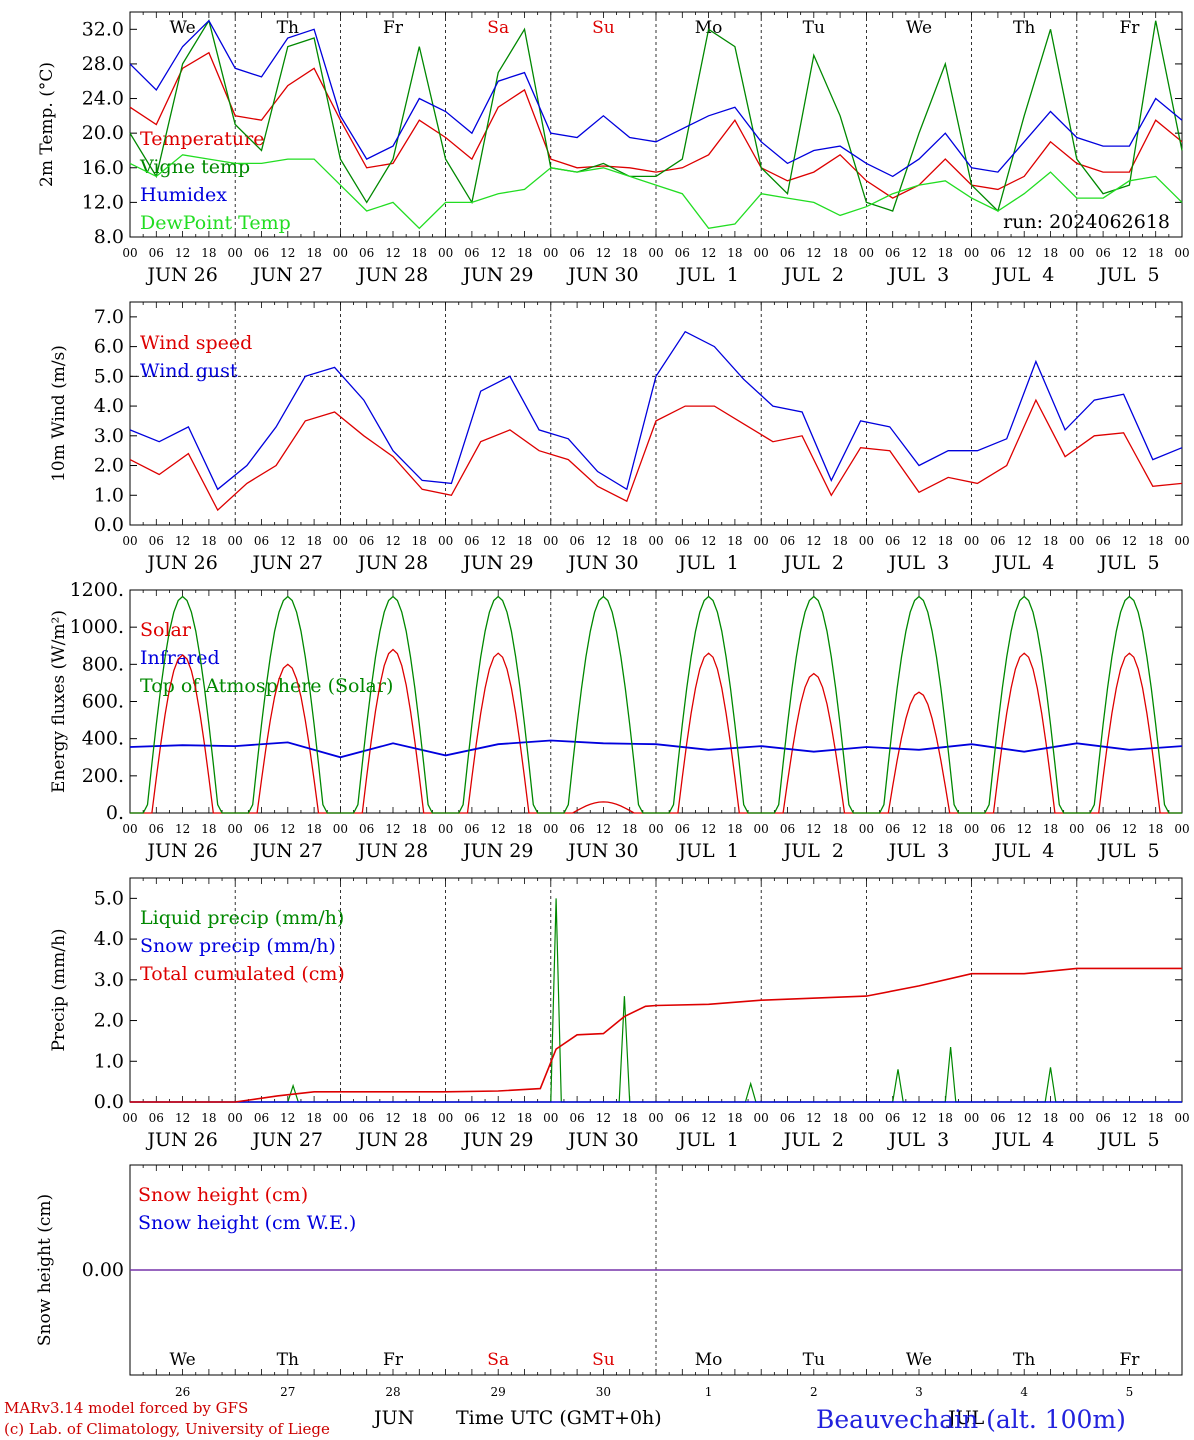 Image resolution: width=1194 pixels, height=1440 pixels. Describe the element at coordinates (1024, 1392) in the screenshot. I see `day-number-label: 4` at that location.